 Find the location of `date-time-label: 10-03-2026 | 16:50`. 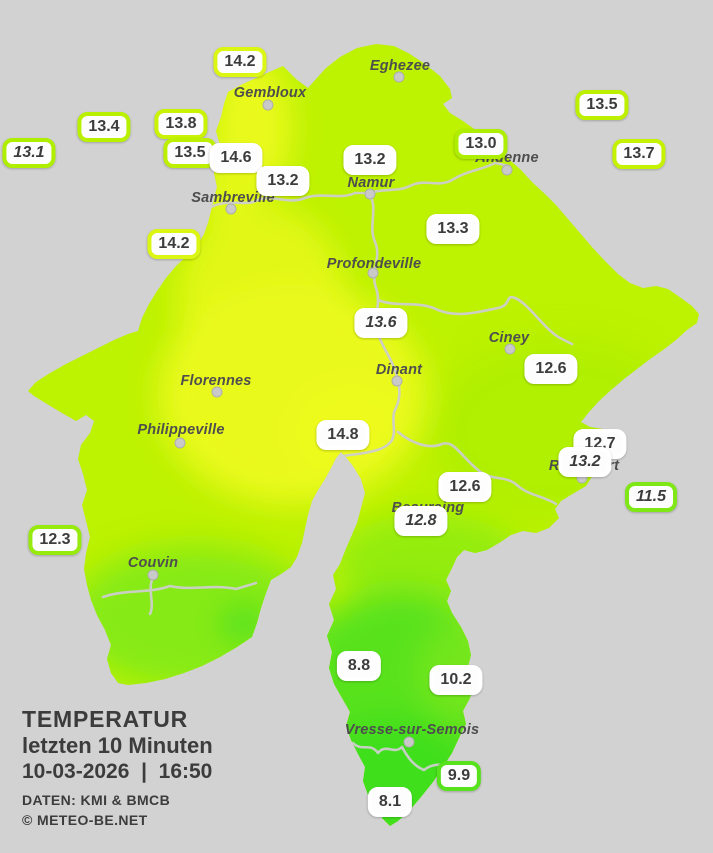

date-time-label: 10-03-2026 | 16:50 is located at coordinates (117, 772).